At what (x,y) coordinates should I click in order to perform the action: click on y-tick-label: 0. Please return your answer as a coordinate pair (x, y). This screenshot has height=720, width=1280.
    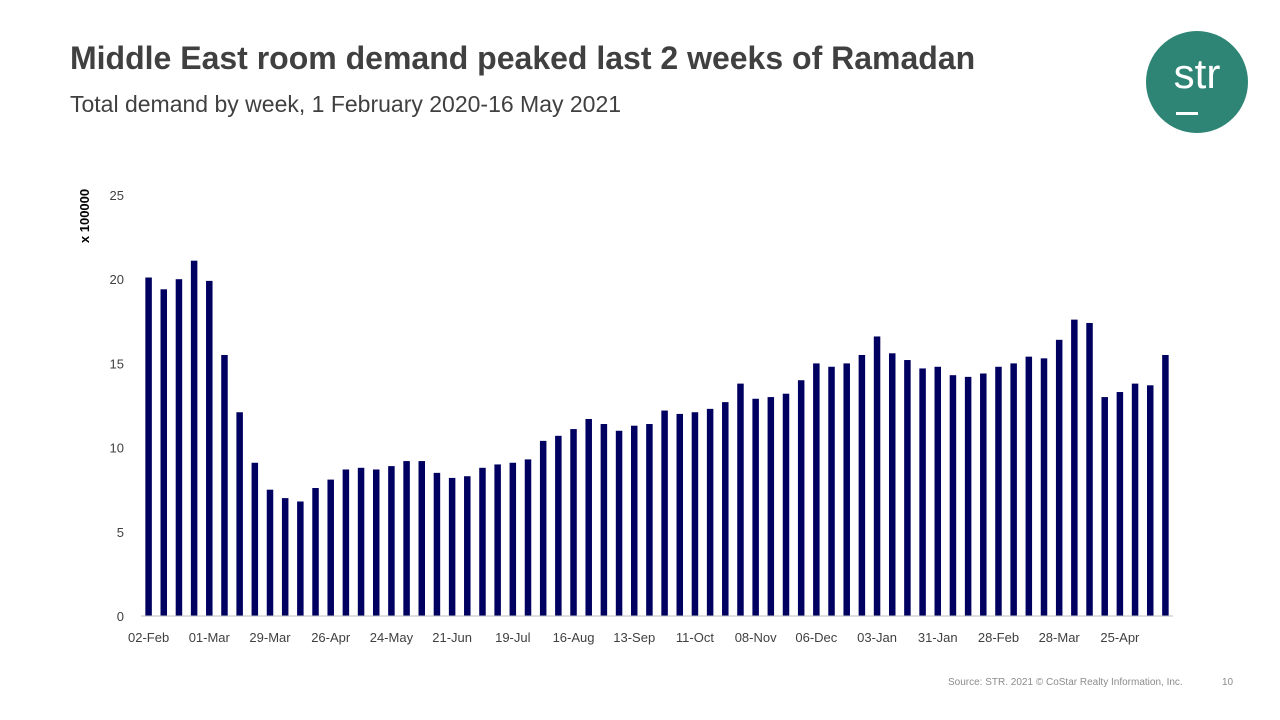
    Looking at the image, I should click on (120, 616).